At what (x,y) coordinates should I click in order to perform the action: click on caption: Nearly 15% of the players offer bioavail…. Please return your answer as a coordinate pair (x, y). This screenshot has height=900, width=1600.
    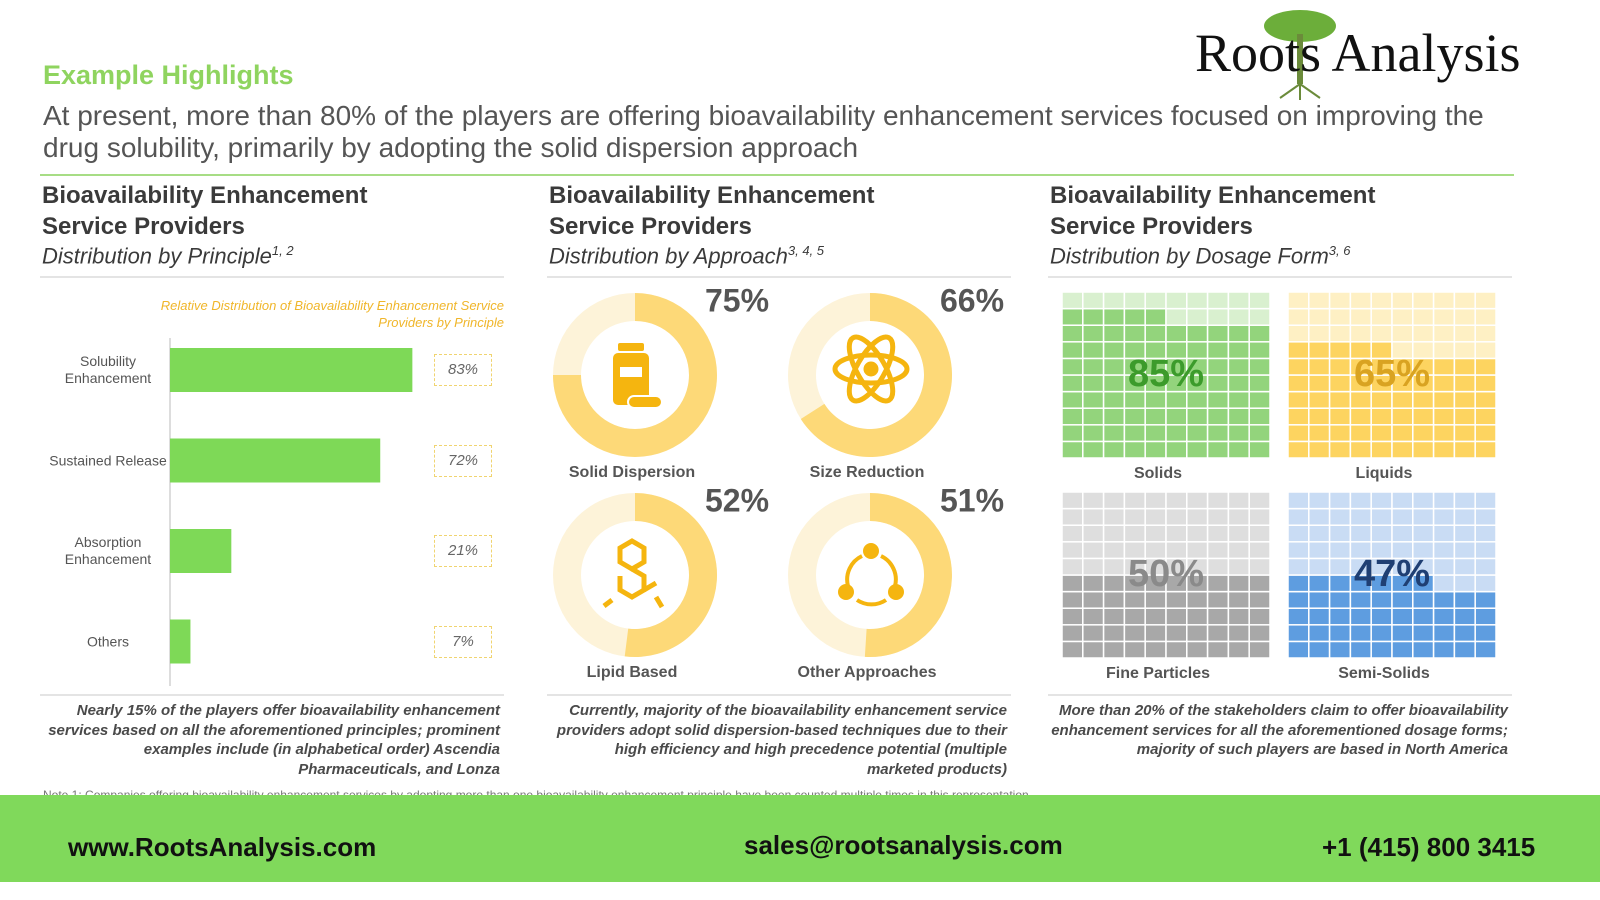
    Looking at the image, I should click on (274, 740).